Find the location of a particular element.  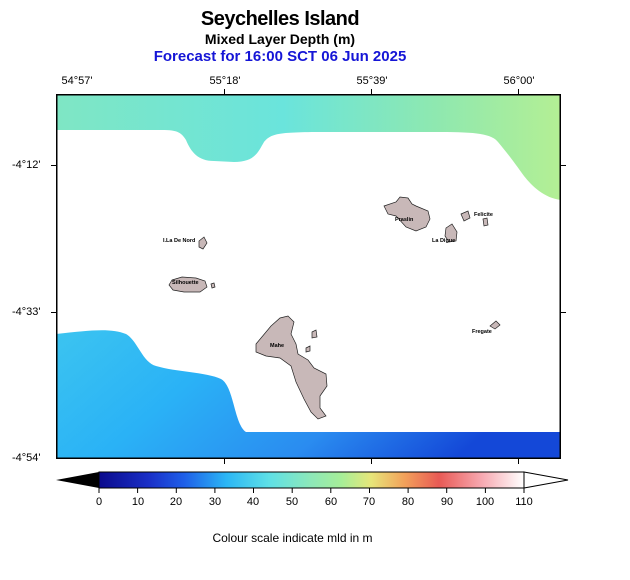

island-label-silhouette: Silhouette is located at coordinates (185, 283).